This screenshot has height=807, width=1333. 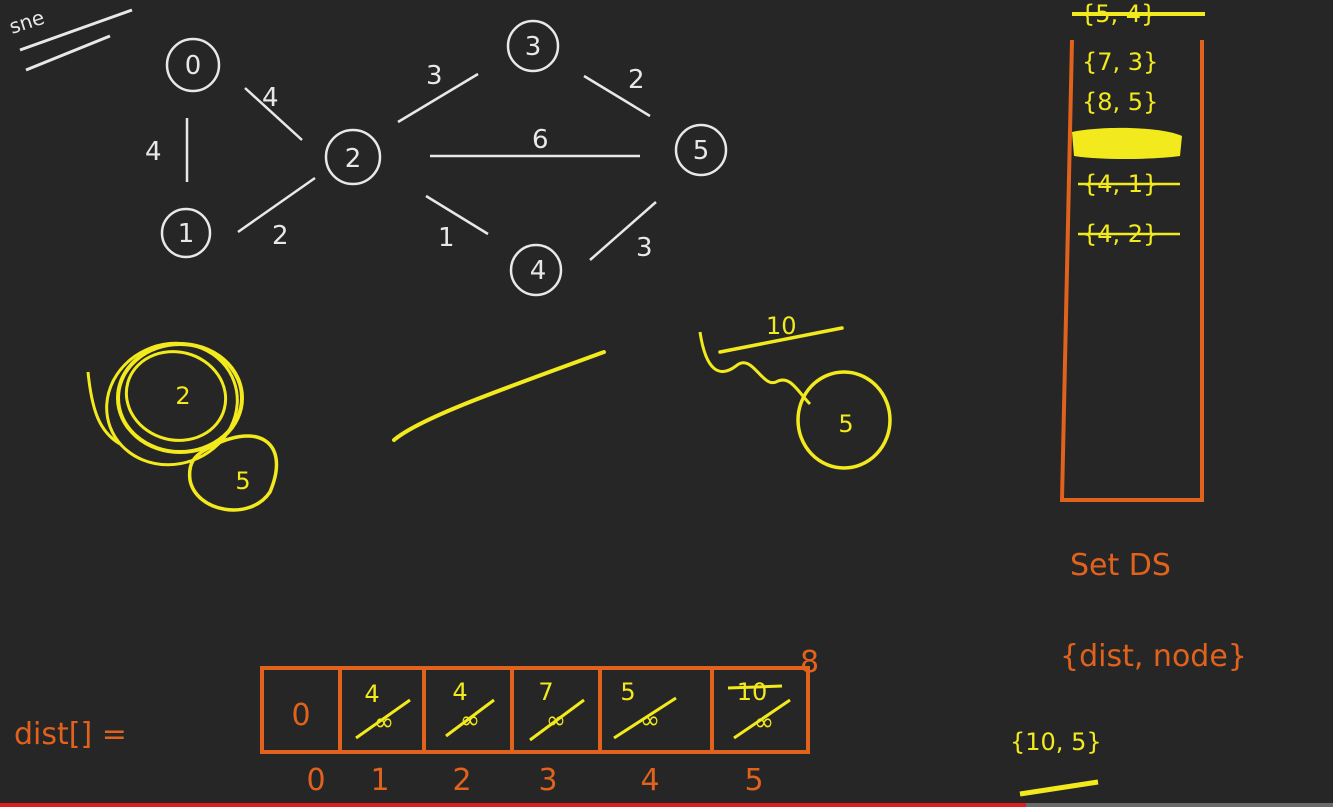 I want to click on dist-array: dist[] = 8 0 4 ∞ 4 ∞ 7 ∞ 5 ∞ 10 ∞ 0 1 2, so click(x=416, y=721).